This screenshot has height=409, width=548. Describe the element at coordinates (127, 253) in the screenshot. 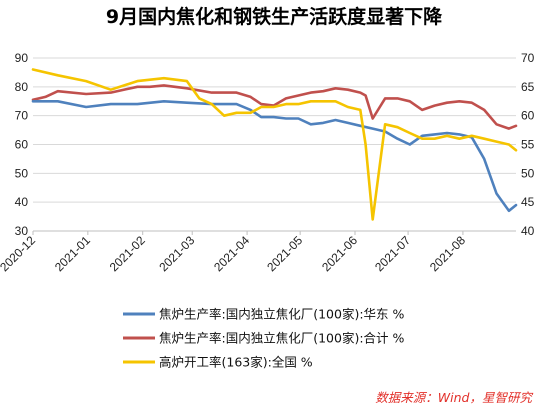

I see `x-tick-label: 2021-02` at that location.